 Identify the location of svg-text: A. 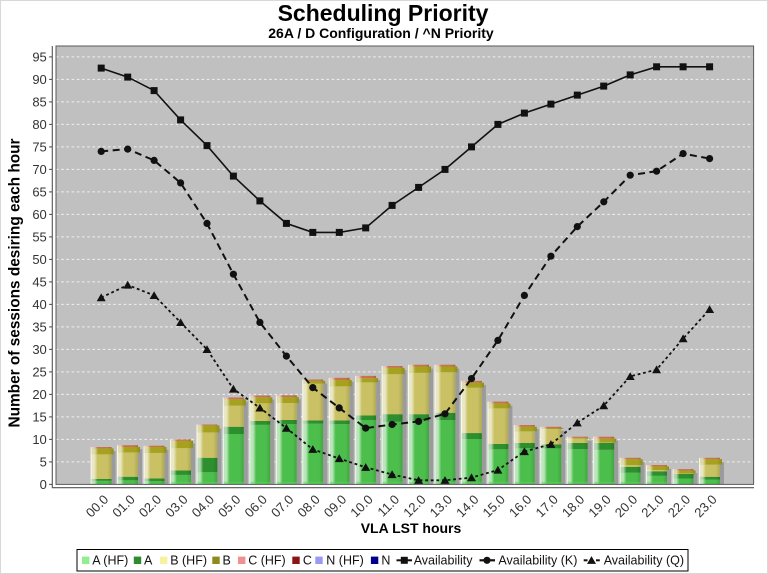
(148, 560).